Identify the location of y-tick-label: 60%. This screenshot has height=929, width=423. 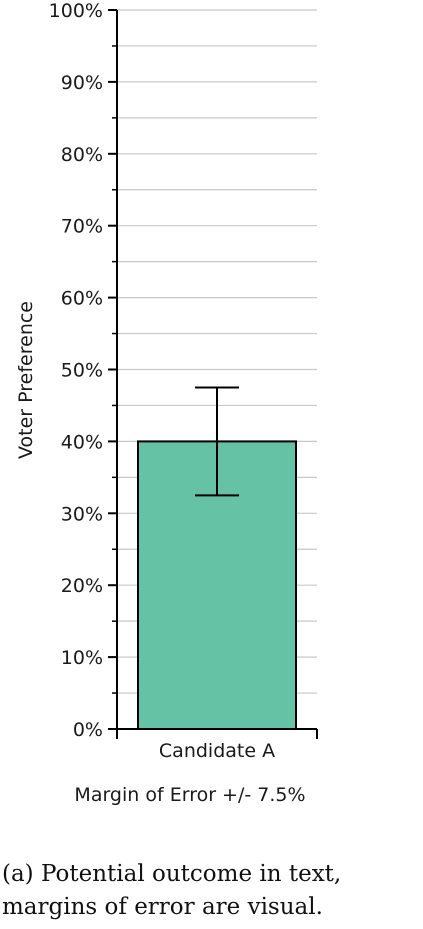
(82, 299).